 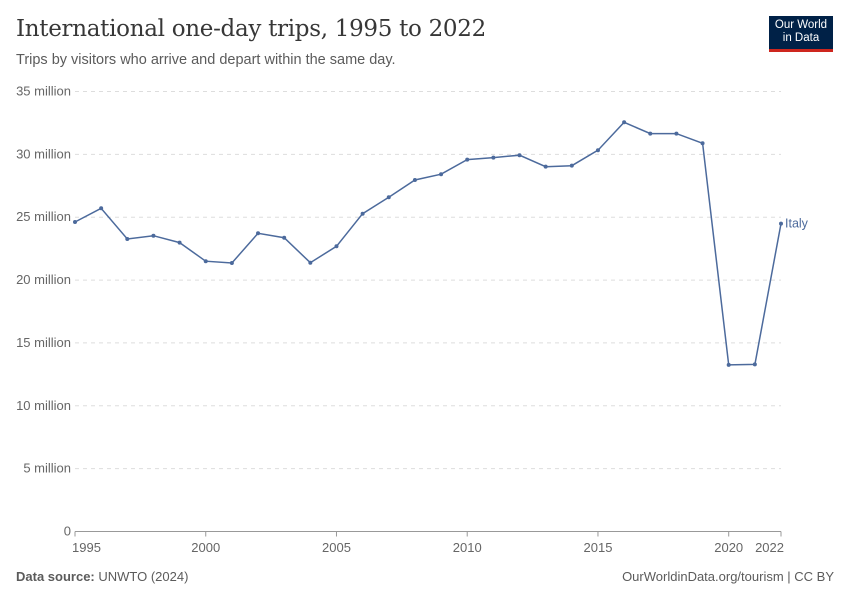 I want to click on y-tick-label: 30 million, so click(x=43, y=153).